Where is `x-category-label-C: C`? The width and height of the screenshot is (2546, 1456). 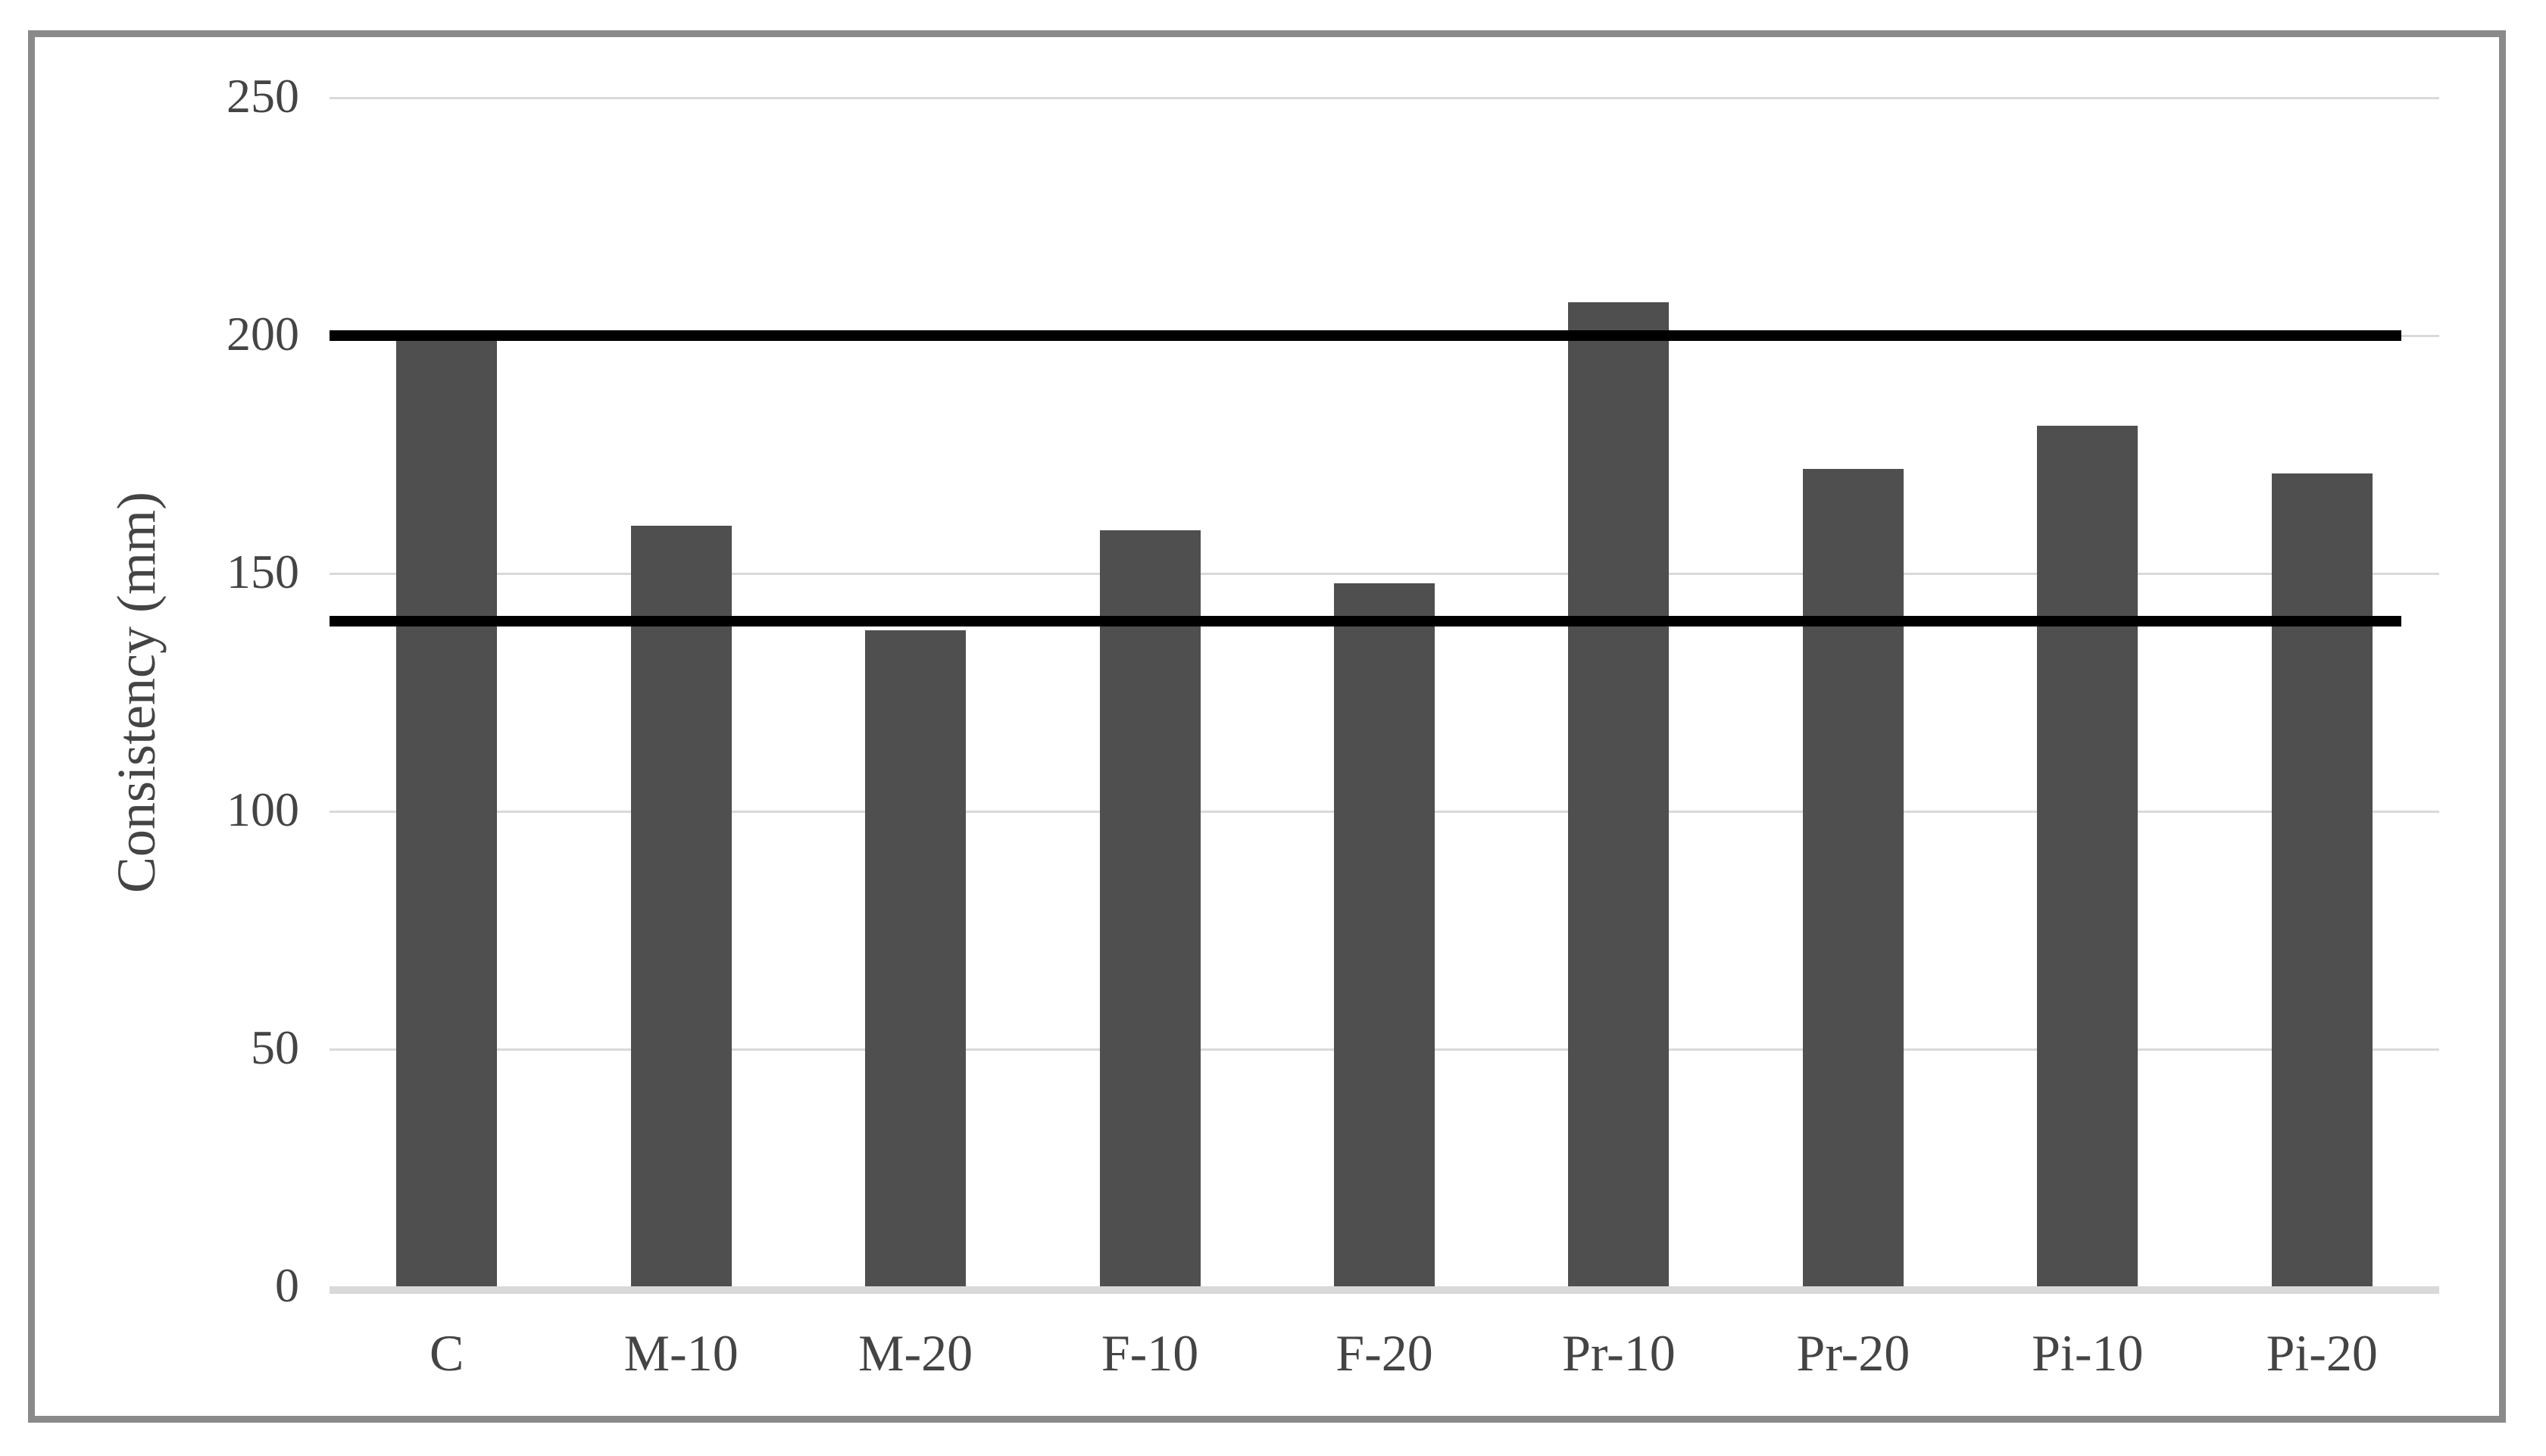
x-category-label-C: C is located at coordinates (447, 1353).